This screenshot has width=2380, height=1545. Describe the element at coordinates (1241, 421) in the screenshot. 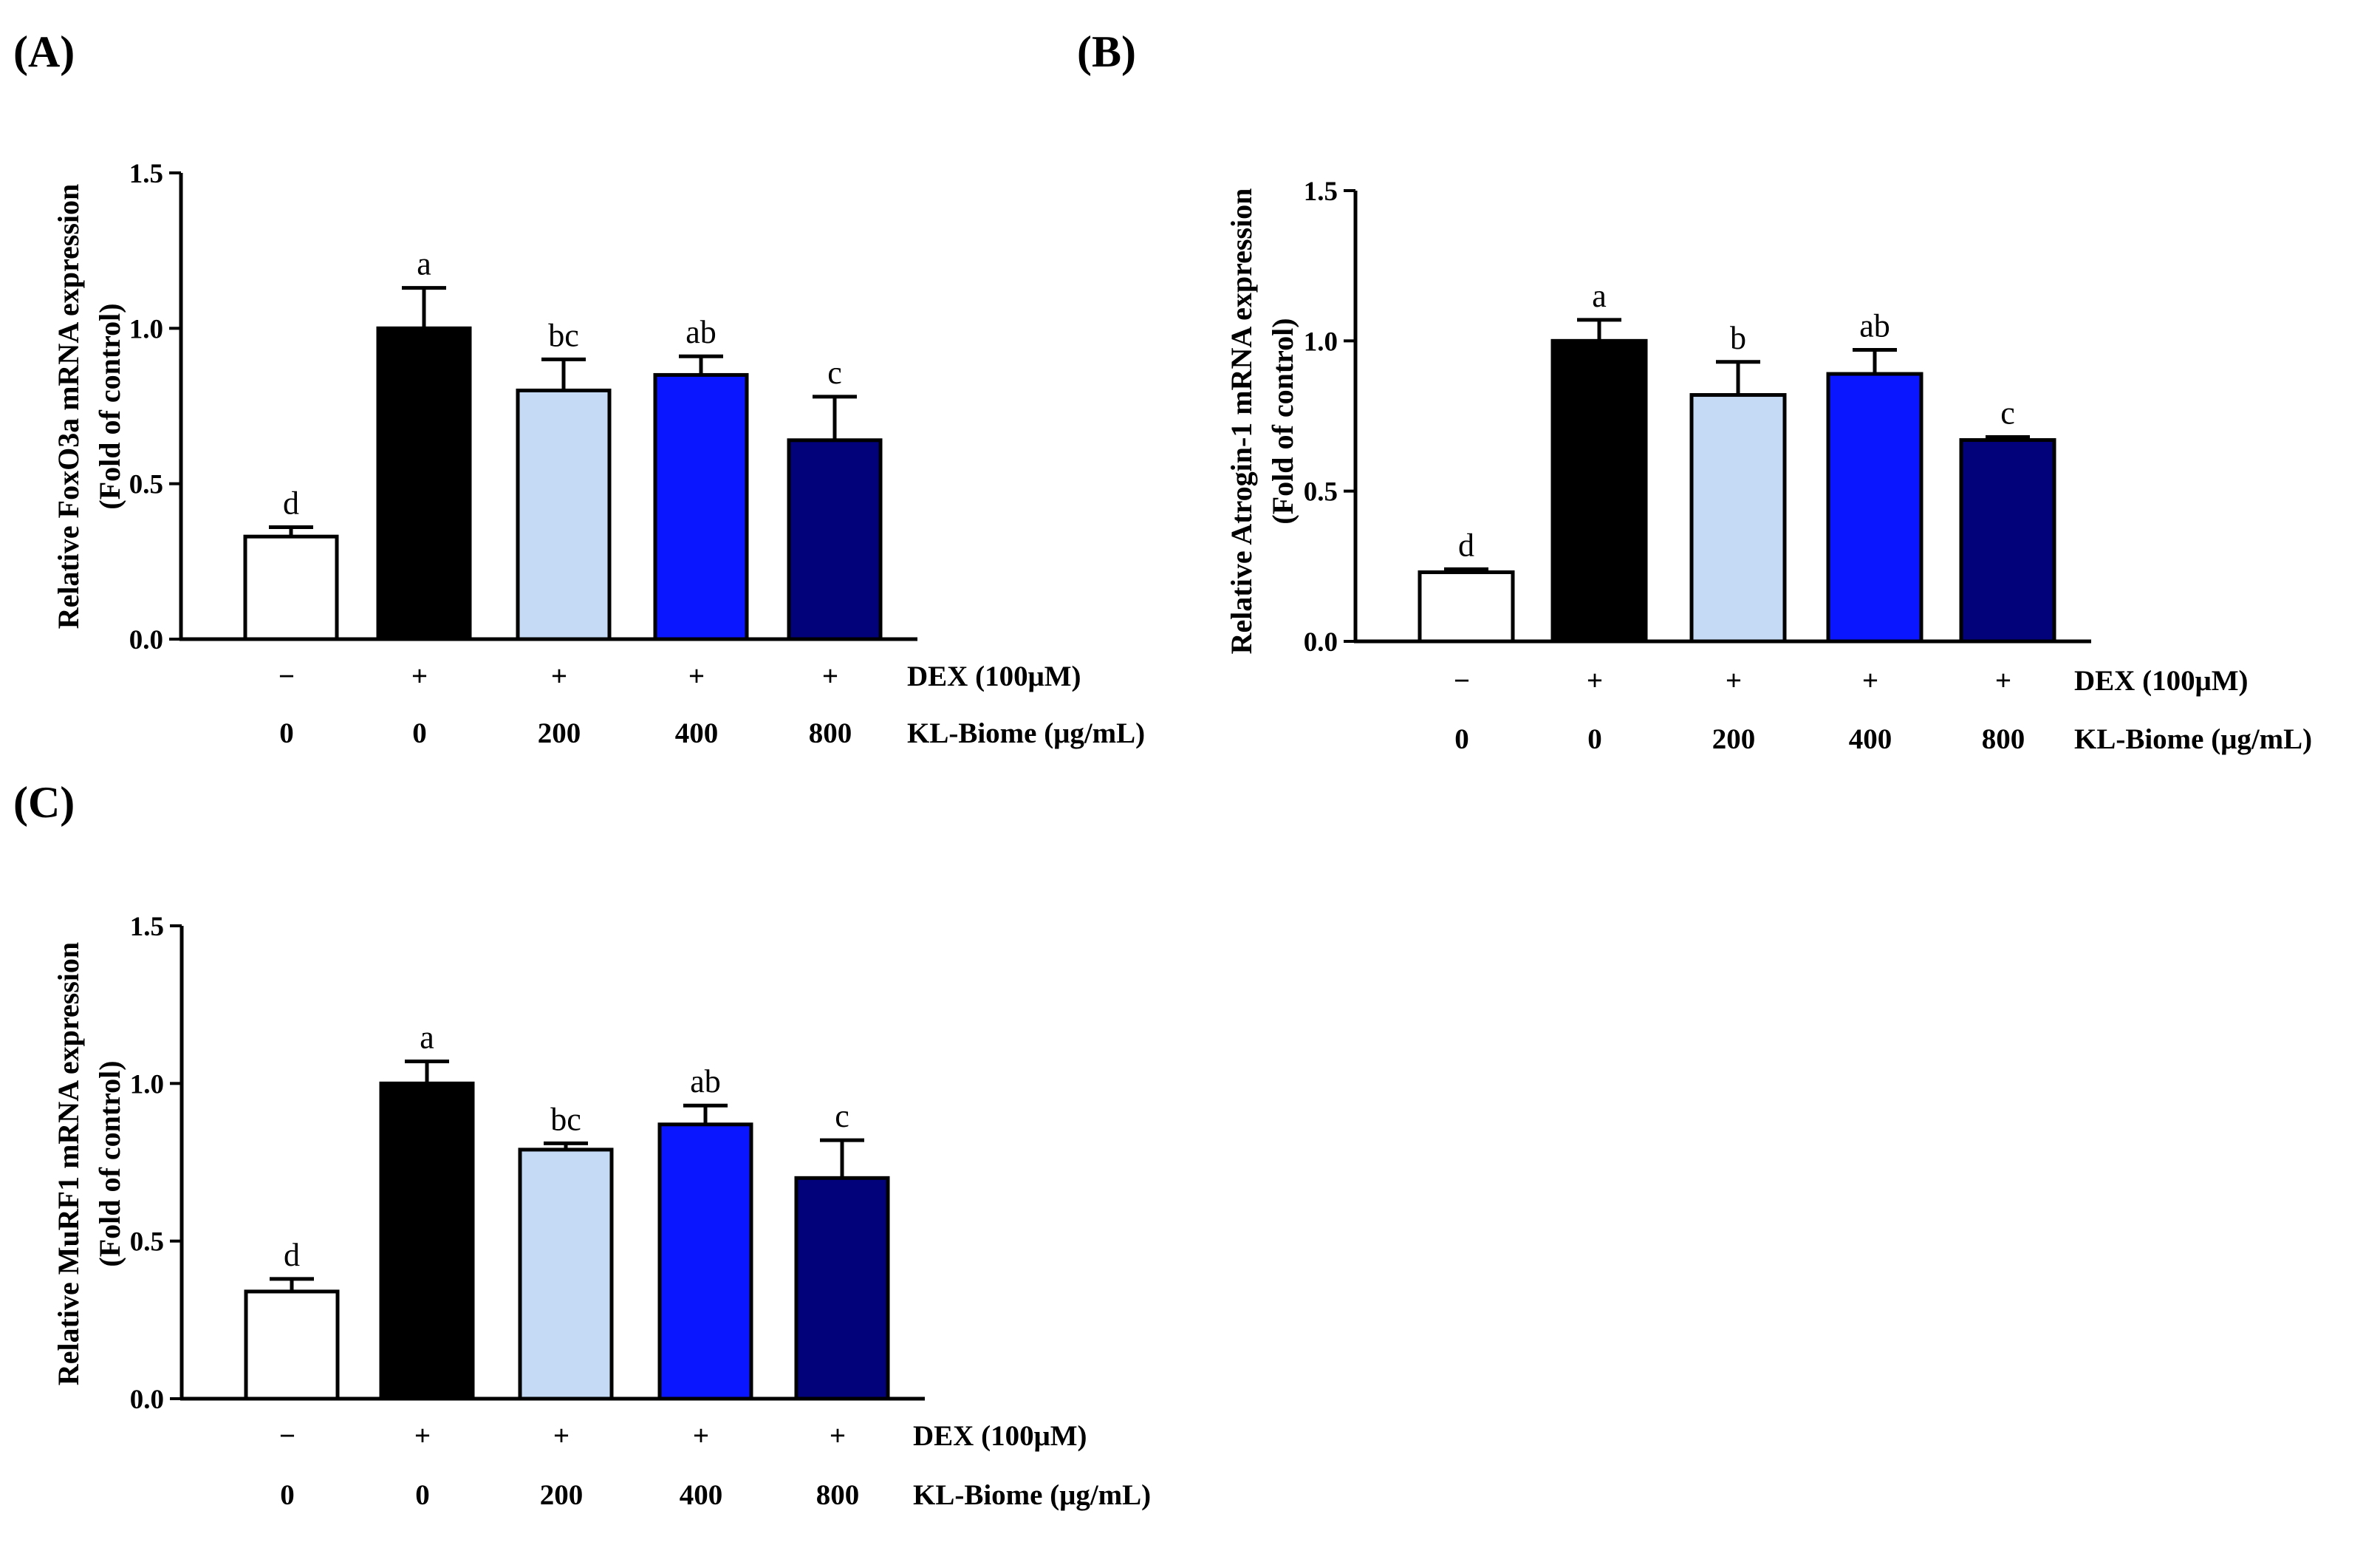

I see `y-axis-label-line1: Relative Atrogin-1 mRNA expression` at that location.